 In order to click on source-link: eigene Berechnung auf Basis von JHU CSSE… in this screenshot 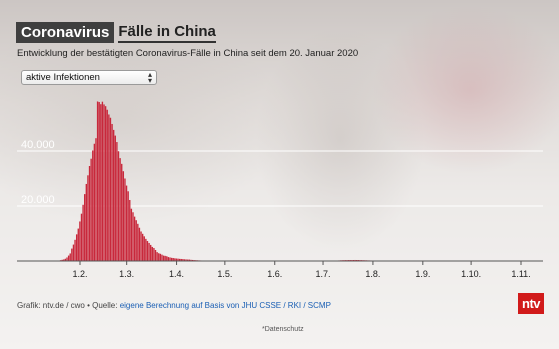, I will do `click(225, 305)`.